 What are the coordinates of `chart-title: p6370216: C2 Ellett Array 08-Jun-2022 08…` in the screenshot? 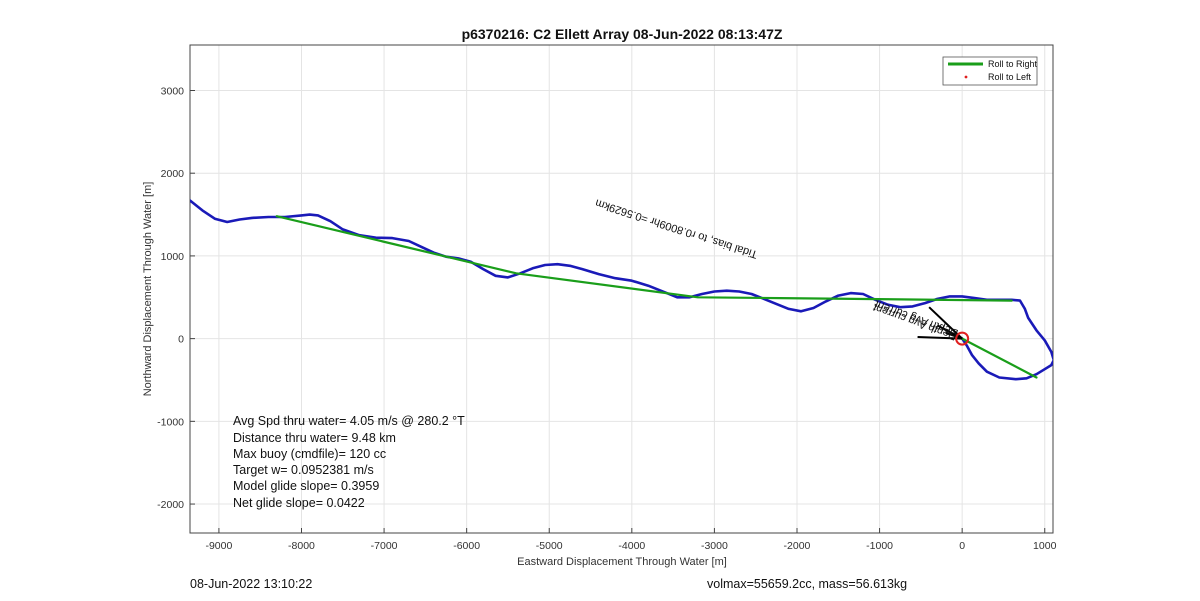 It's located at (622, 34).